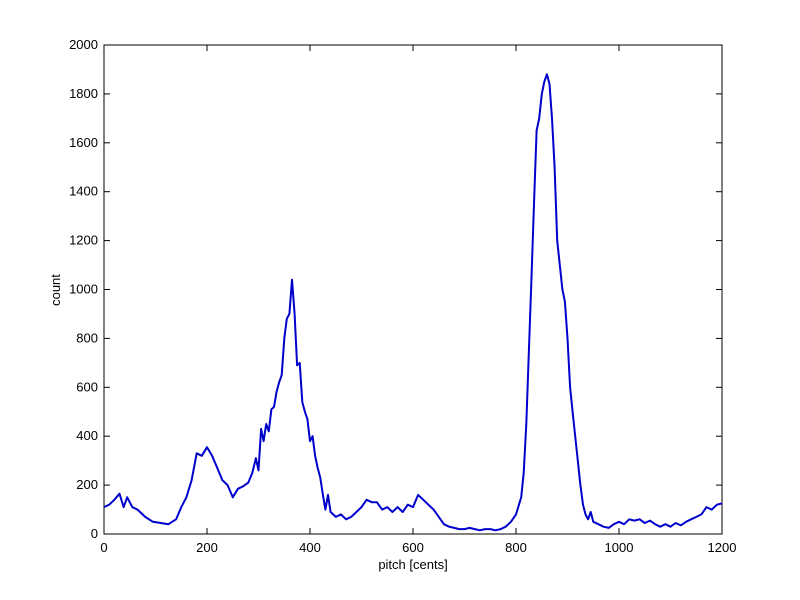 Image resolution: width=800 pixels, height=600 pixels. What do you see at coordinates (94, 533) in the screenshot?
I see `y-tick-label: 0` at bounding box center [94, 533].